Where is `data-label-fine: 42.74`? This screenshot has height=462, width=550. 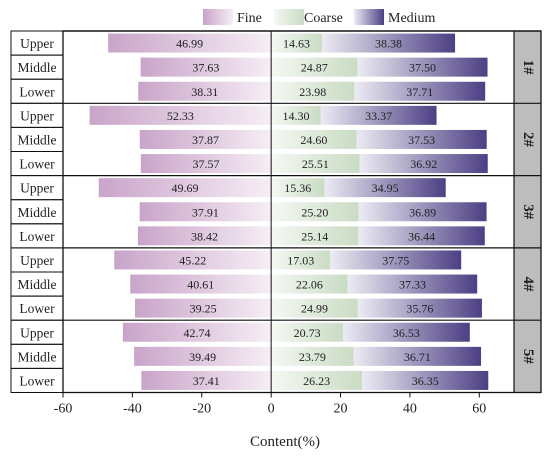 data-label-fine: 42.74 is located at coordinates (197, 333).